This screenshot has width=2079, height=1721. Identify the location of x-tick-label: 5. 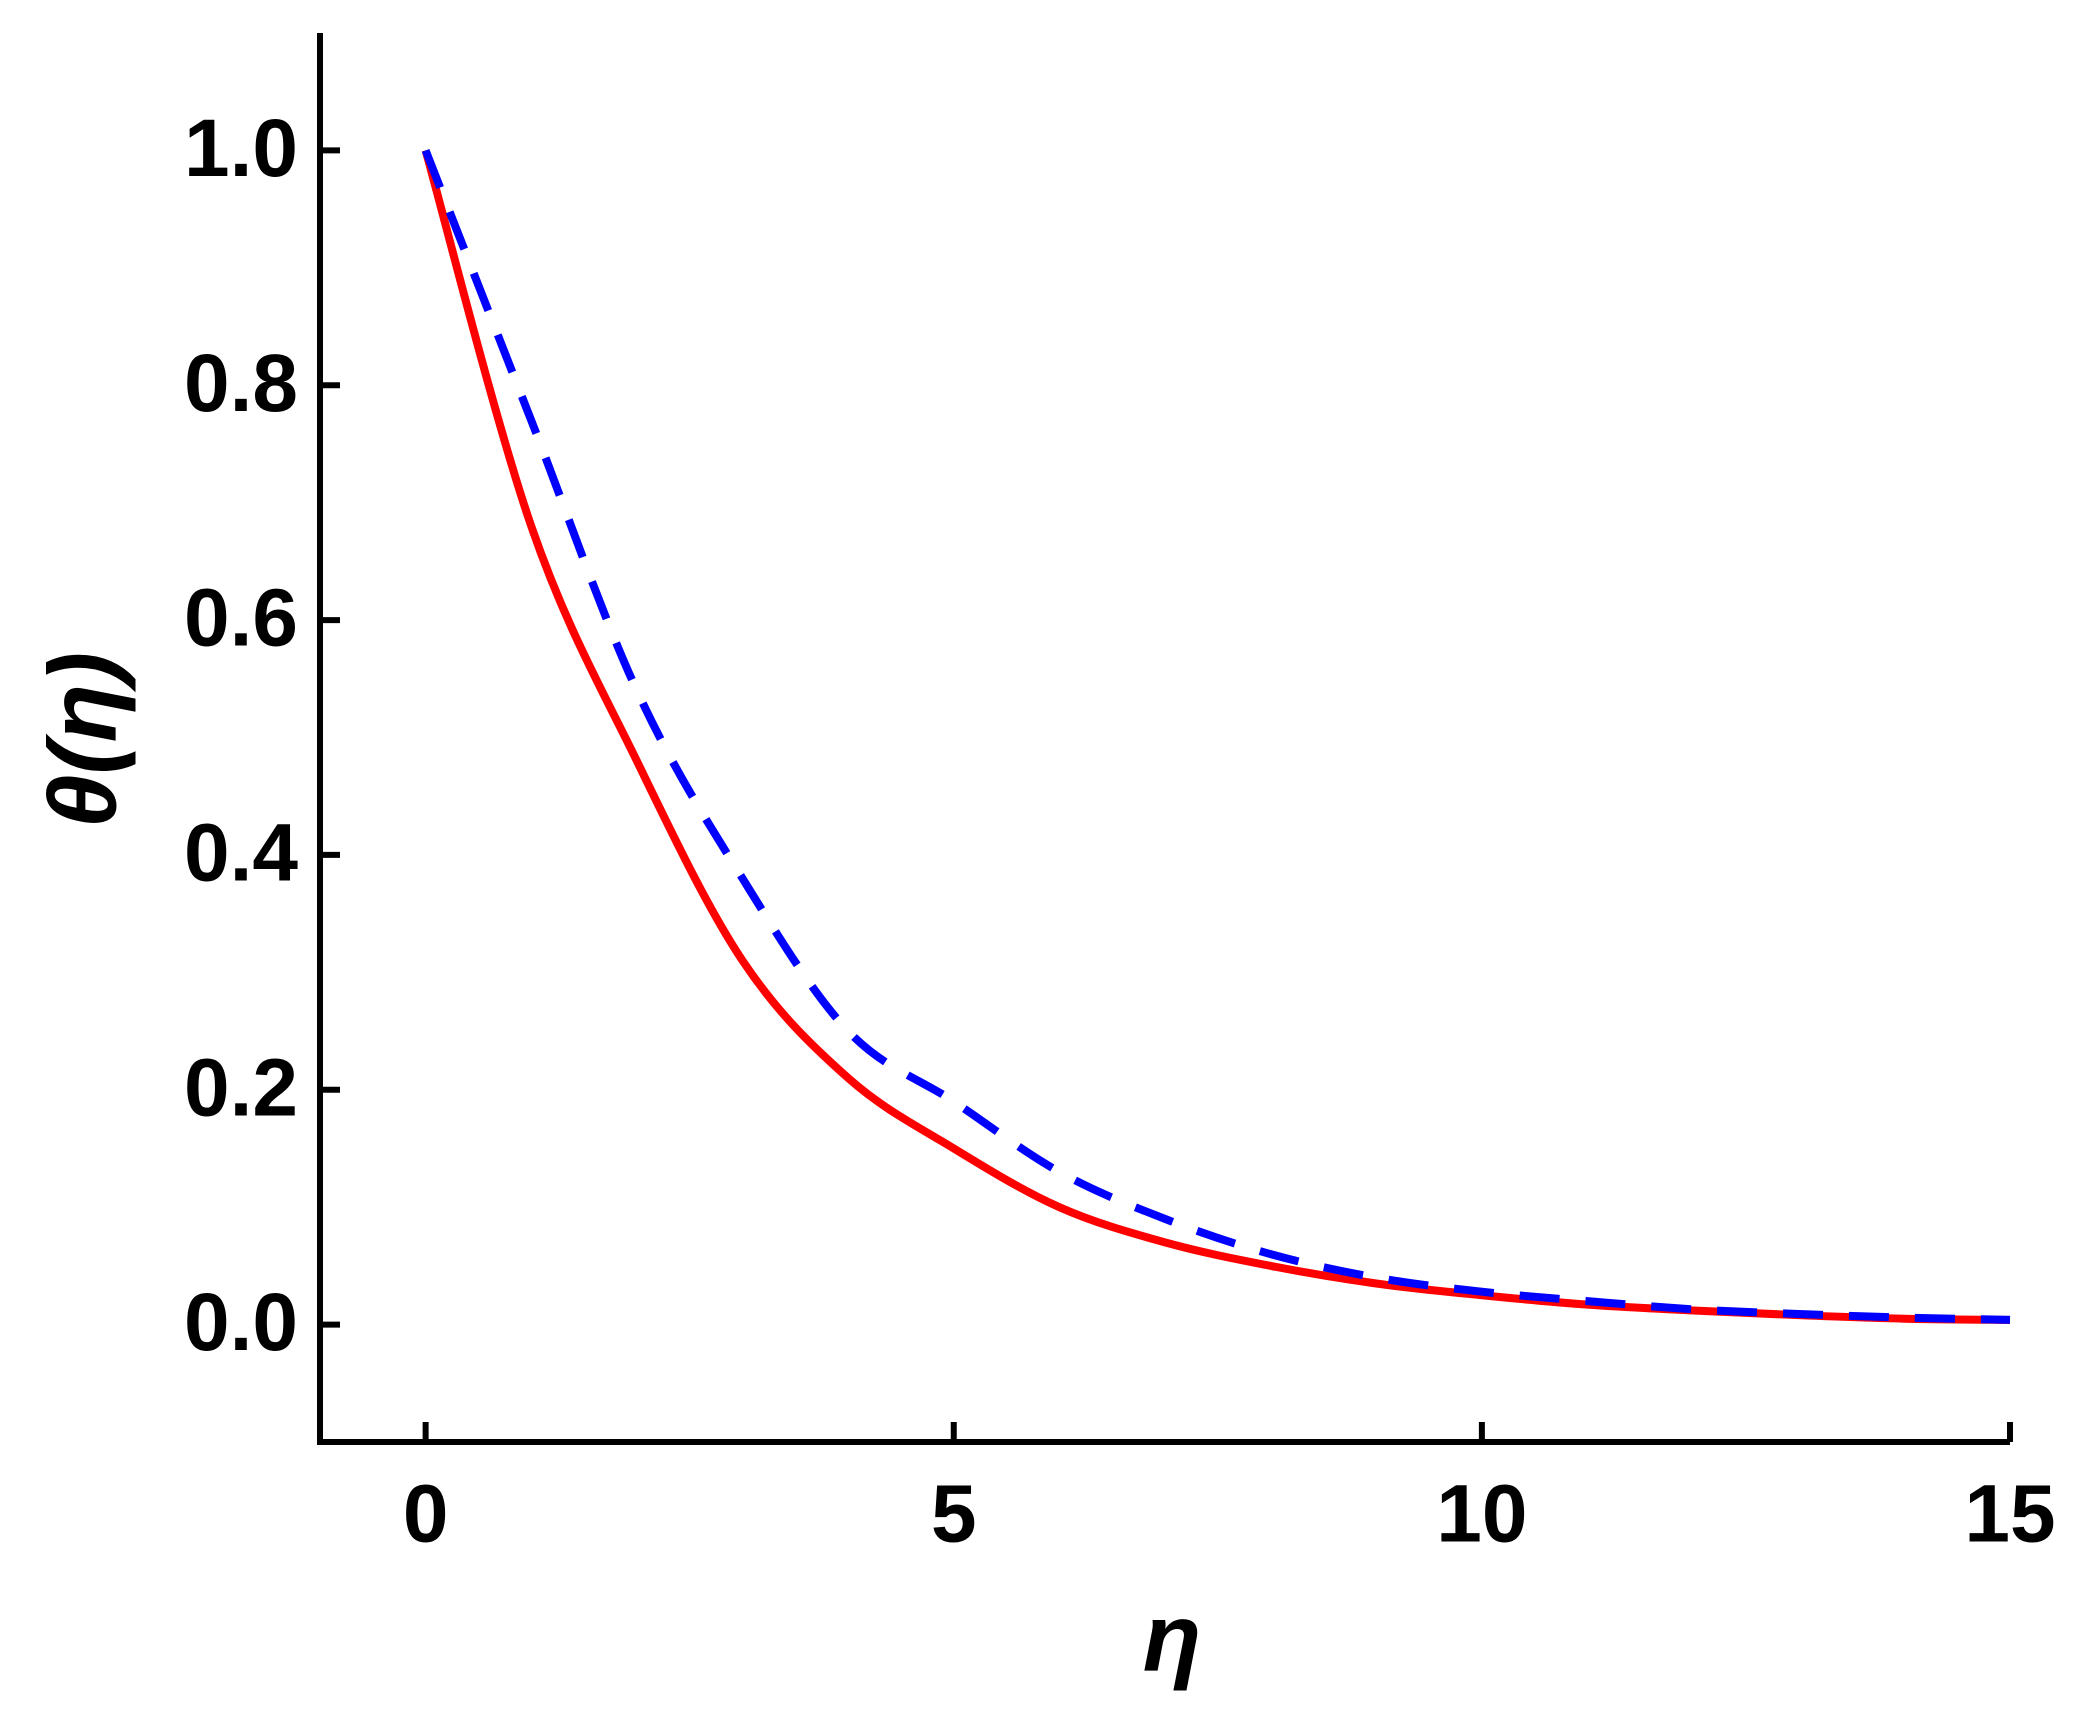
(954, 1514).